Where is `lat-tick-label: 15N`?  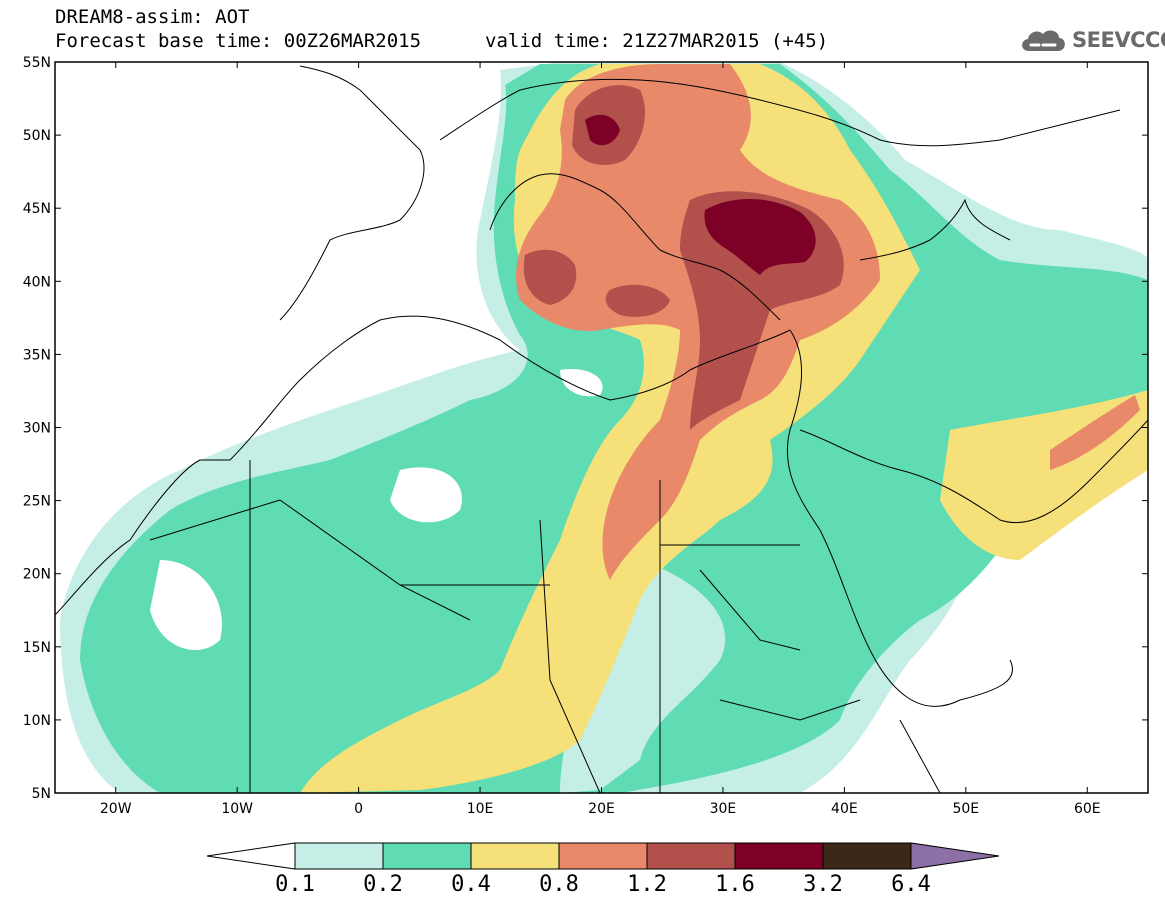 lat-tick-label: 15N is located at coordinates (37, 648).